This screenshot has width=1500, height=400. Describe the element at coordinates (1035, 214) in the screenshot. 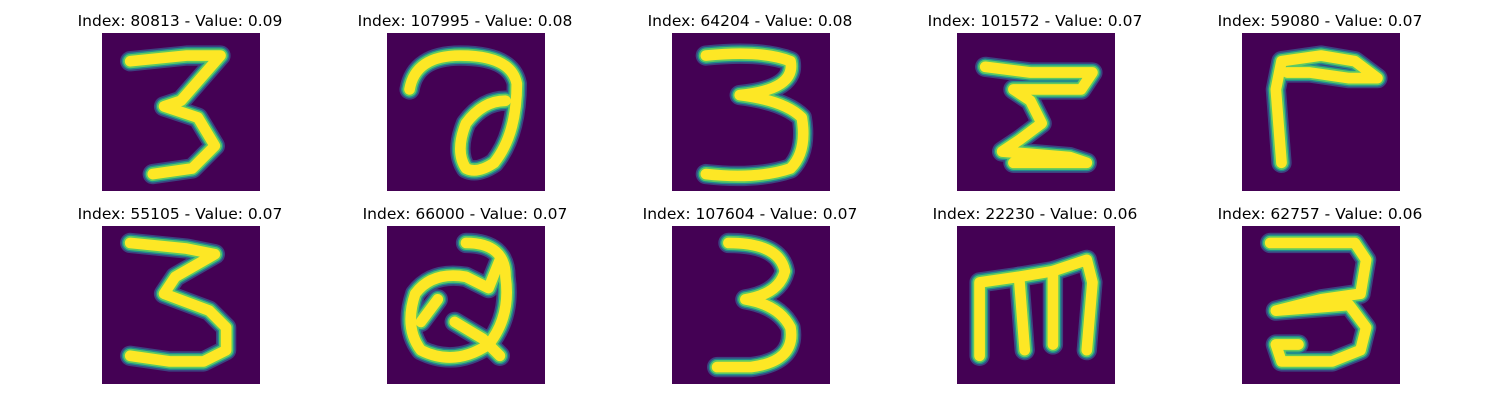

I see `panel-title: Index: 22230 - Value: 0.06` at that location.